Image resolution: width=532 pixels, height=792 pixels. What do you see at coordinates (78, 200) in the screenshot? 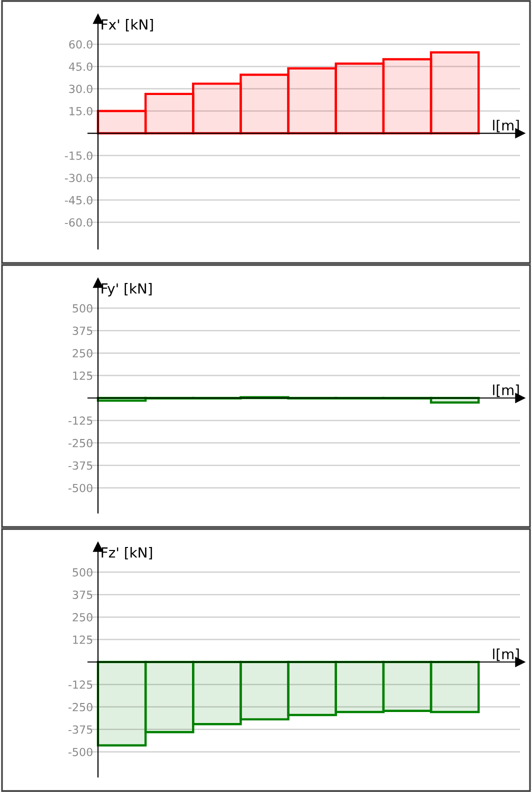
I see `y-tick-label: -45.0` at bounding box center [78, 200].